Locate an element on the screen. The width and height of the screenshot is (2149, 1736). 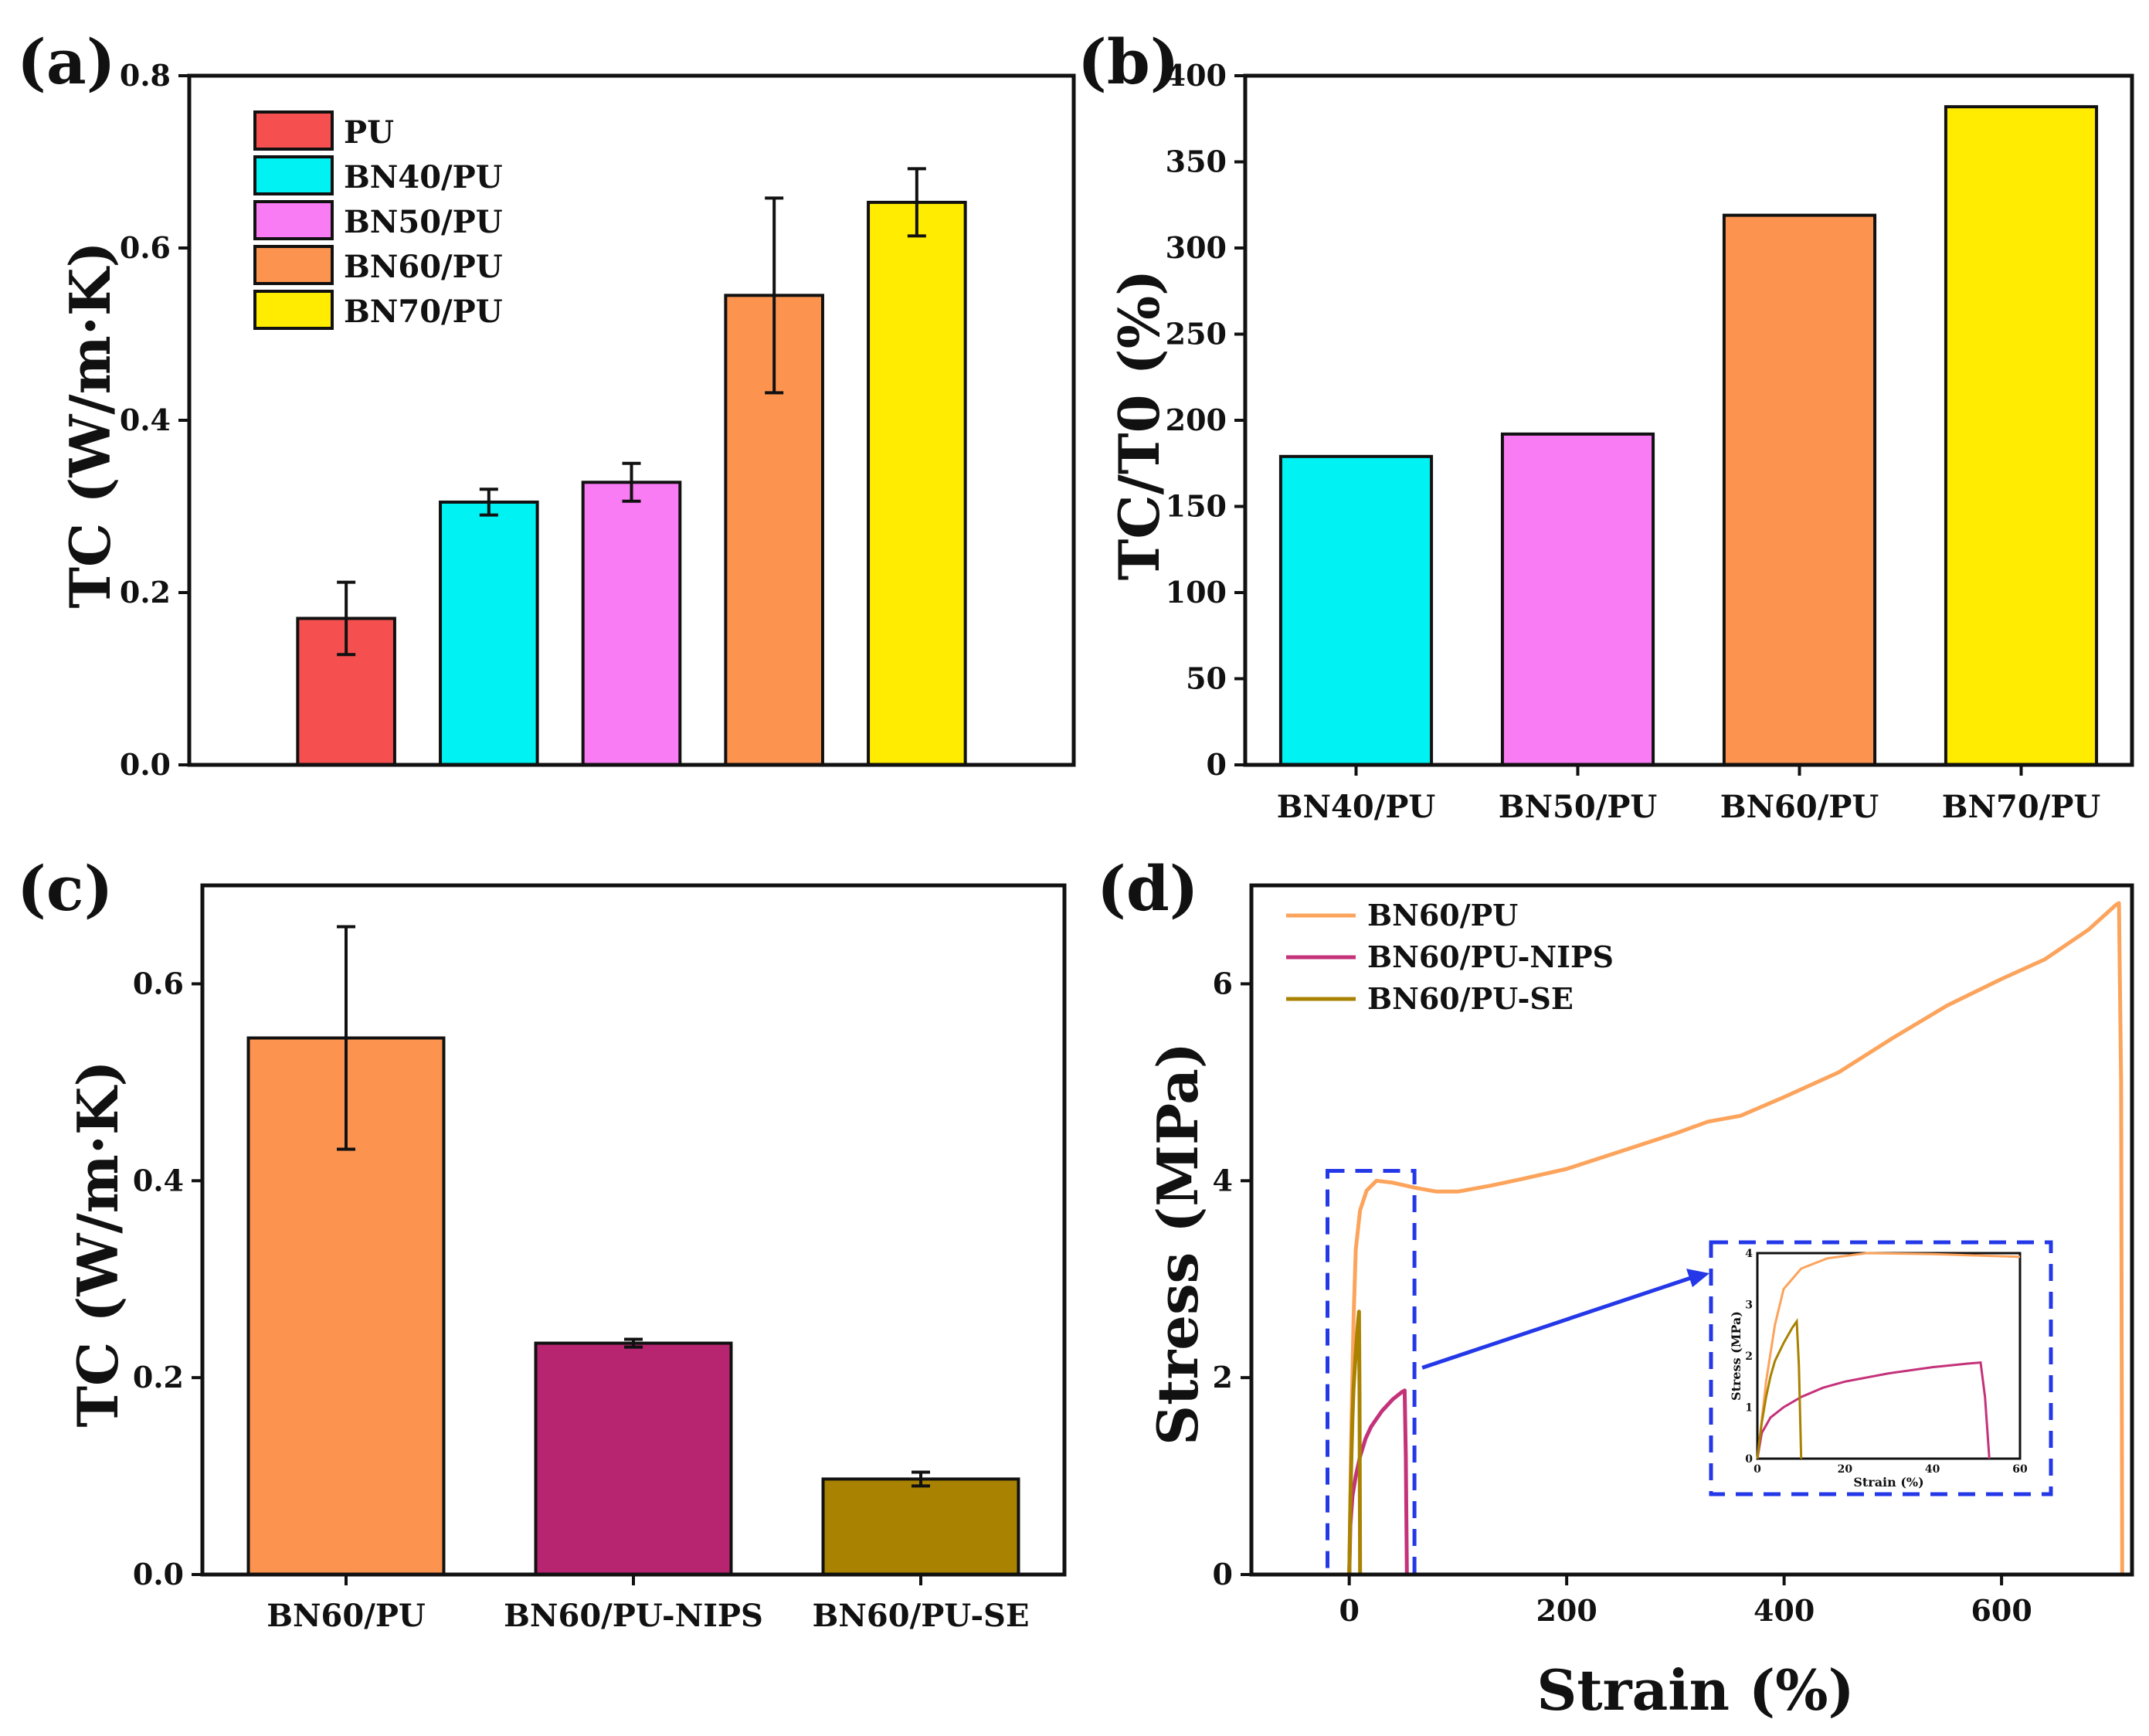
panel-d-x-tick-label: 200 is located at coordinates (1566, 1610).